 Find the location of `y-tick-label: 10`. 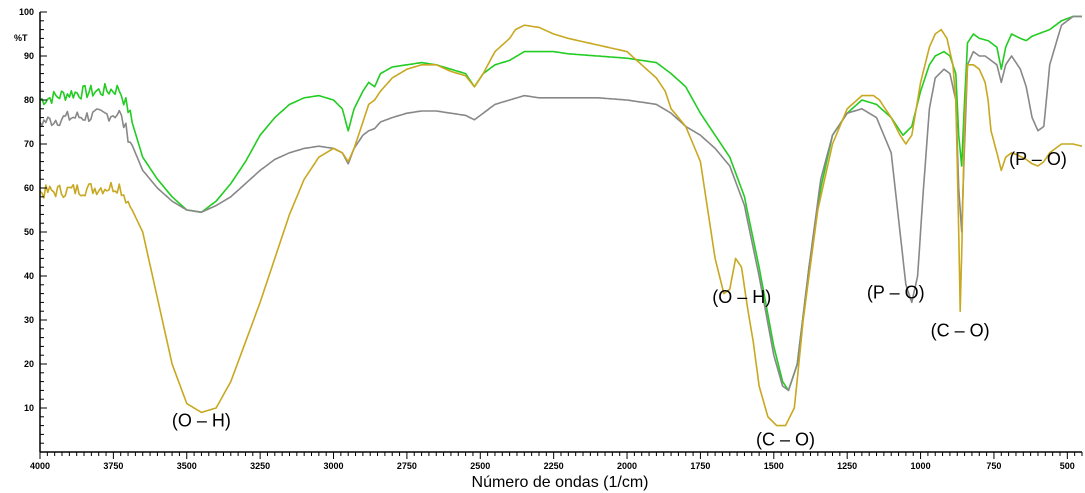

y-tick-label: 10 is located at coordinates (29, 408).